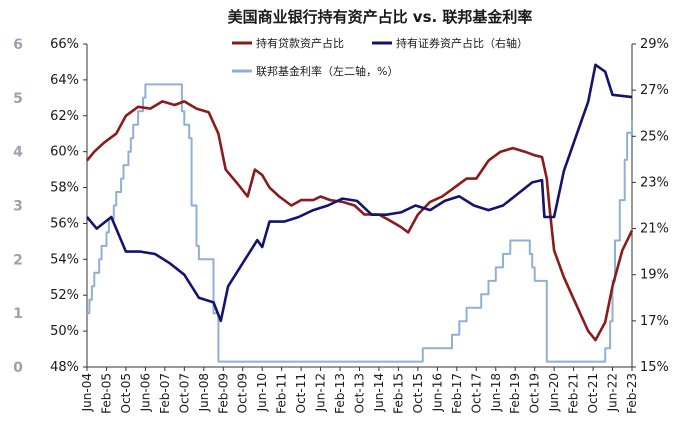 Image resolution: width=700 pixels, height=425 pixels. I want to click on chart-title: 美国商业银行持有资产占比 vs. 联邦基金利率, so click(380, 17).